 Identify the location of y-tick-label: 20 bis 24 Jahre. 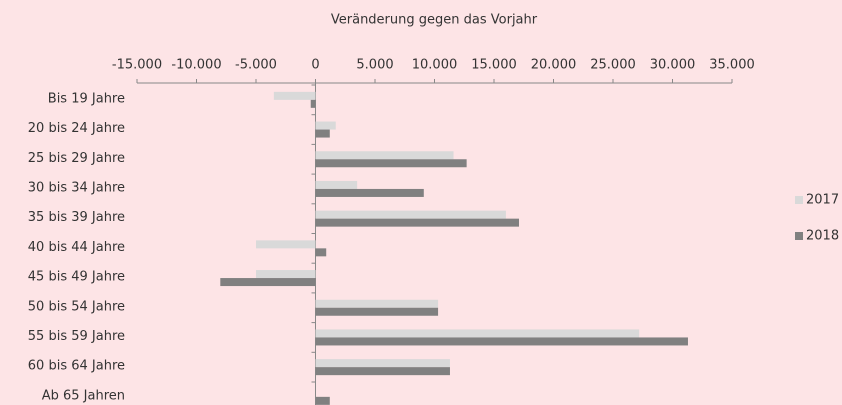
(76, 128).